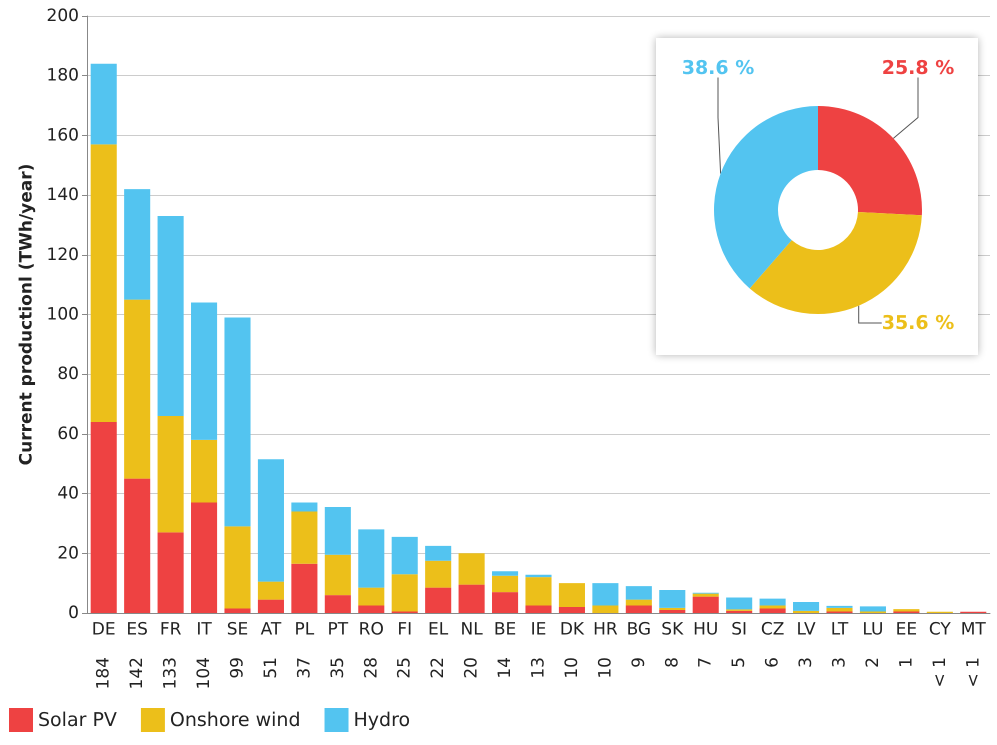 The width and height of the screenshot is (997, 745). I want to click on total-label: 184, so click(104, 673).